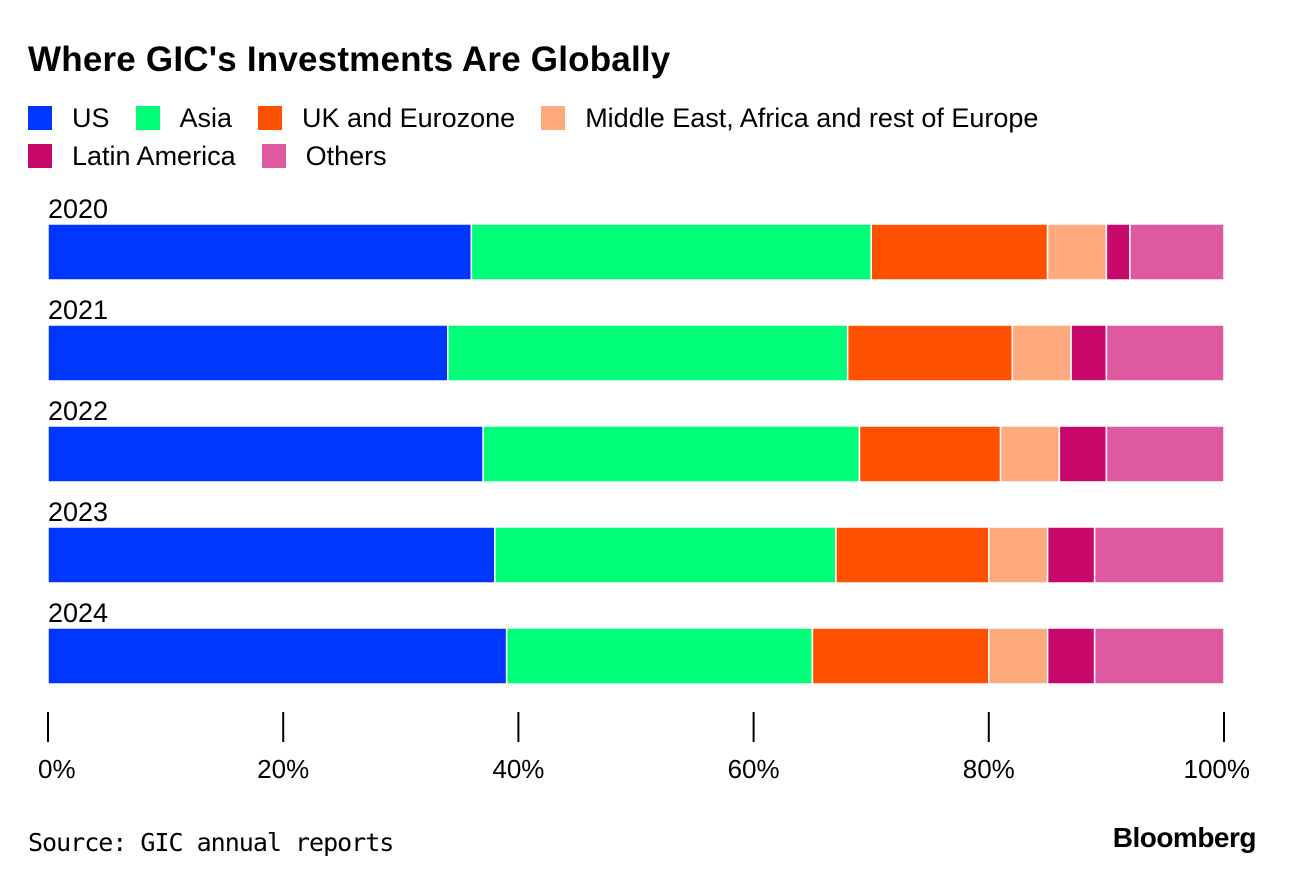 This screenshot has height=886, width=1296. What do you see at coordinates (1030, 454) in the screenshot?
I see `bar-segment-2022-middle-east-africa-and-rest-of-europe` at bounding box center [1030, 454].